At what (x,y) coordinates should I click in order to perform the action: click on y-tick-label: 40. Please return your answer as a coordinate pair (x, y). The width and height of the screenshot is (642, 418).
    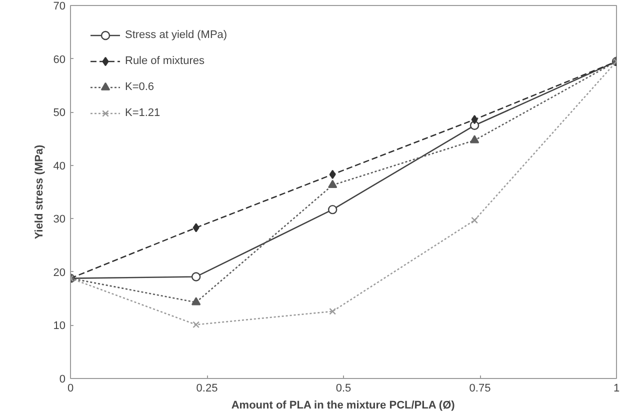
    Looking at the image, I should click on (59, 166).